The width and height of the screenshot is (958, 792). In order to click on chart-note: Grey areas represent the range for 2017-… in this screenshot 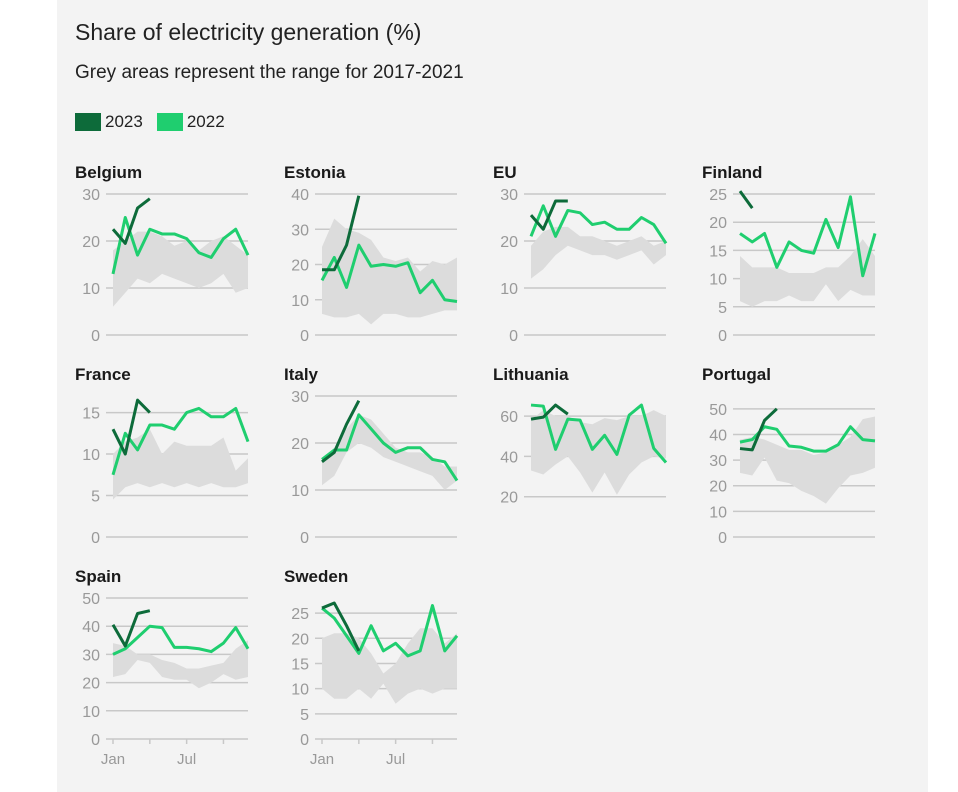, I will do `click(269, 72)`.